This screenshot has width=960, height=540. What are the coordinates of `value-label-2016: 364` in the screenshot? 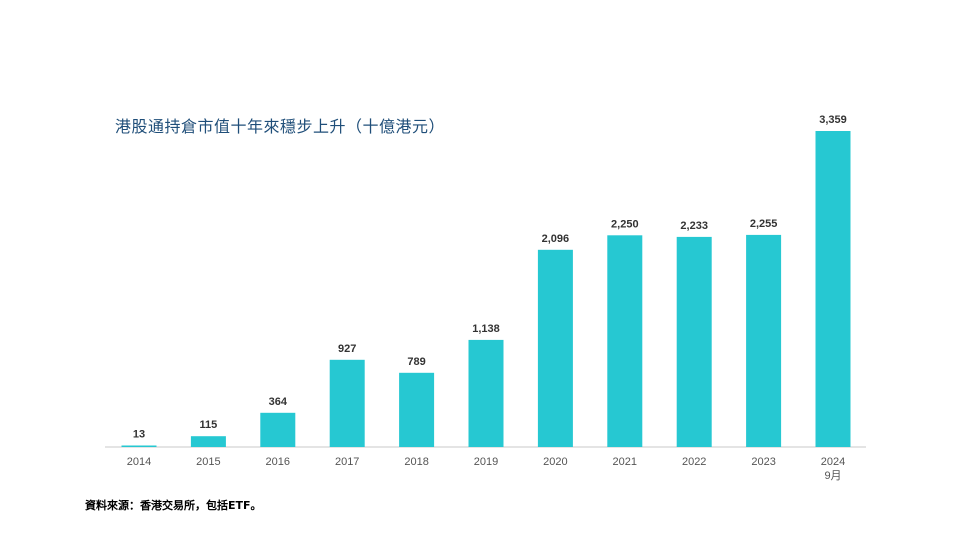 It's located at (278, 402).